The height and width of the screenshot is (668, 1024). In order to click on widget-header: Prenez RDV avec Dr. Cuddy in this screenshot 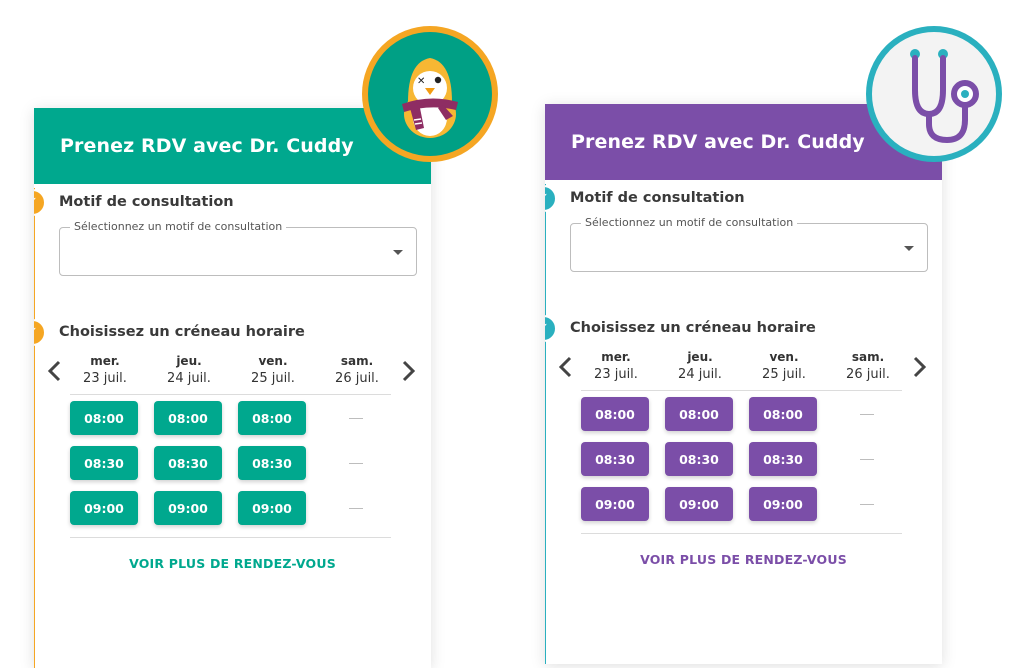, I will do `click(232, 146)`.